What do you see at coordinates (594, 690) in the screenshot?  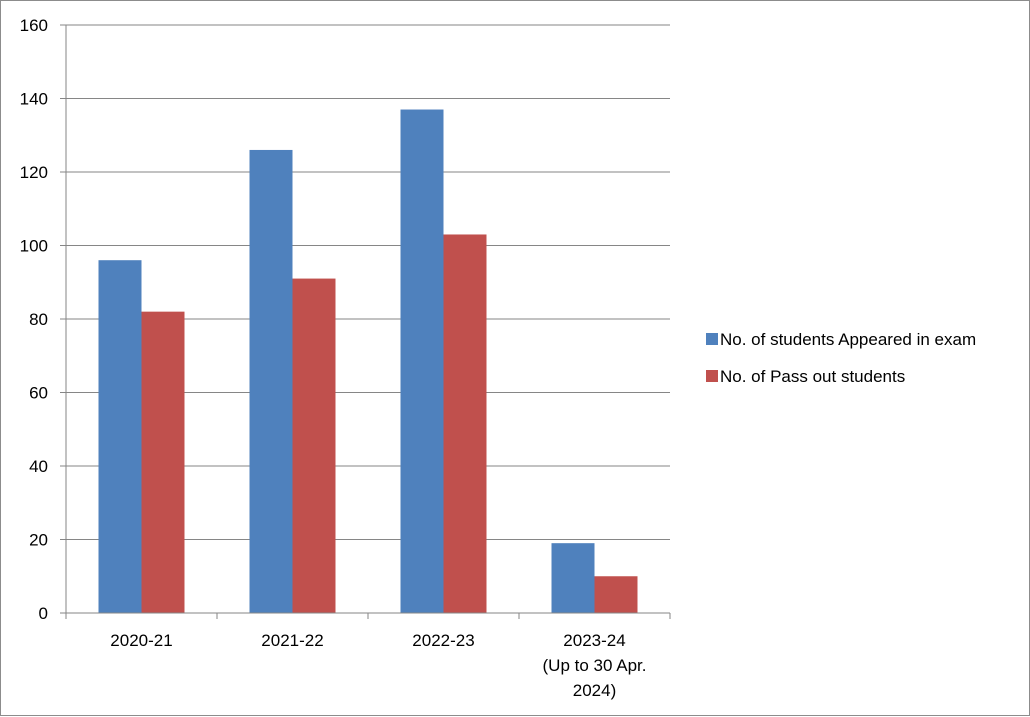 I see `x-category-label-4-line-3: 2024)` at bounding box center [594, 690].